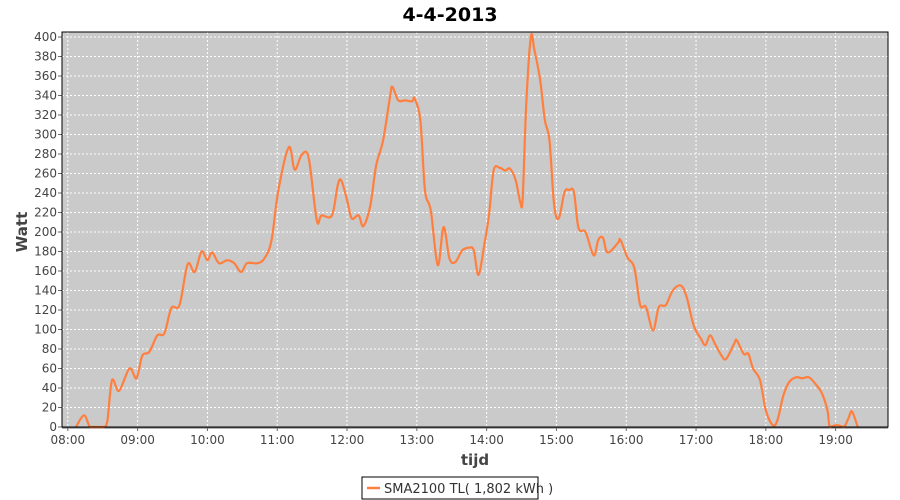  What do you see at coordinates (45, 135) in the screenshot?
I see `y-tick-label: 300` at bounding box center [45, 135].